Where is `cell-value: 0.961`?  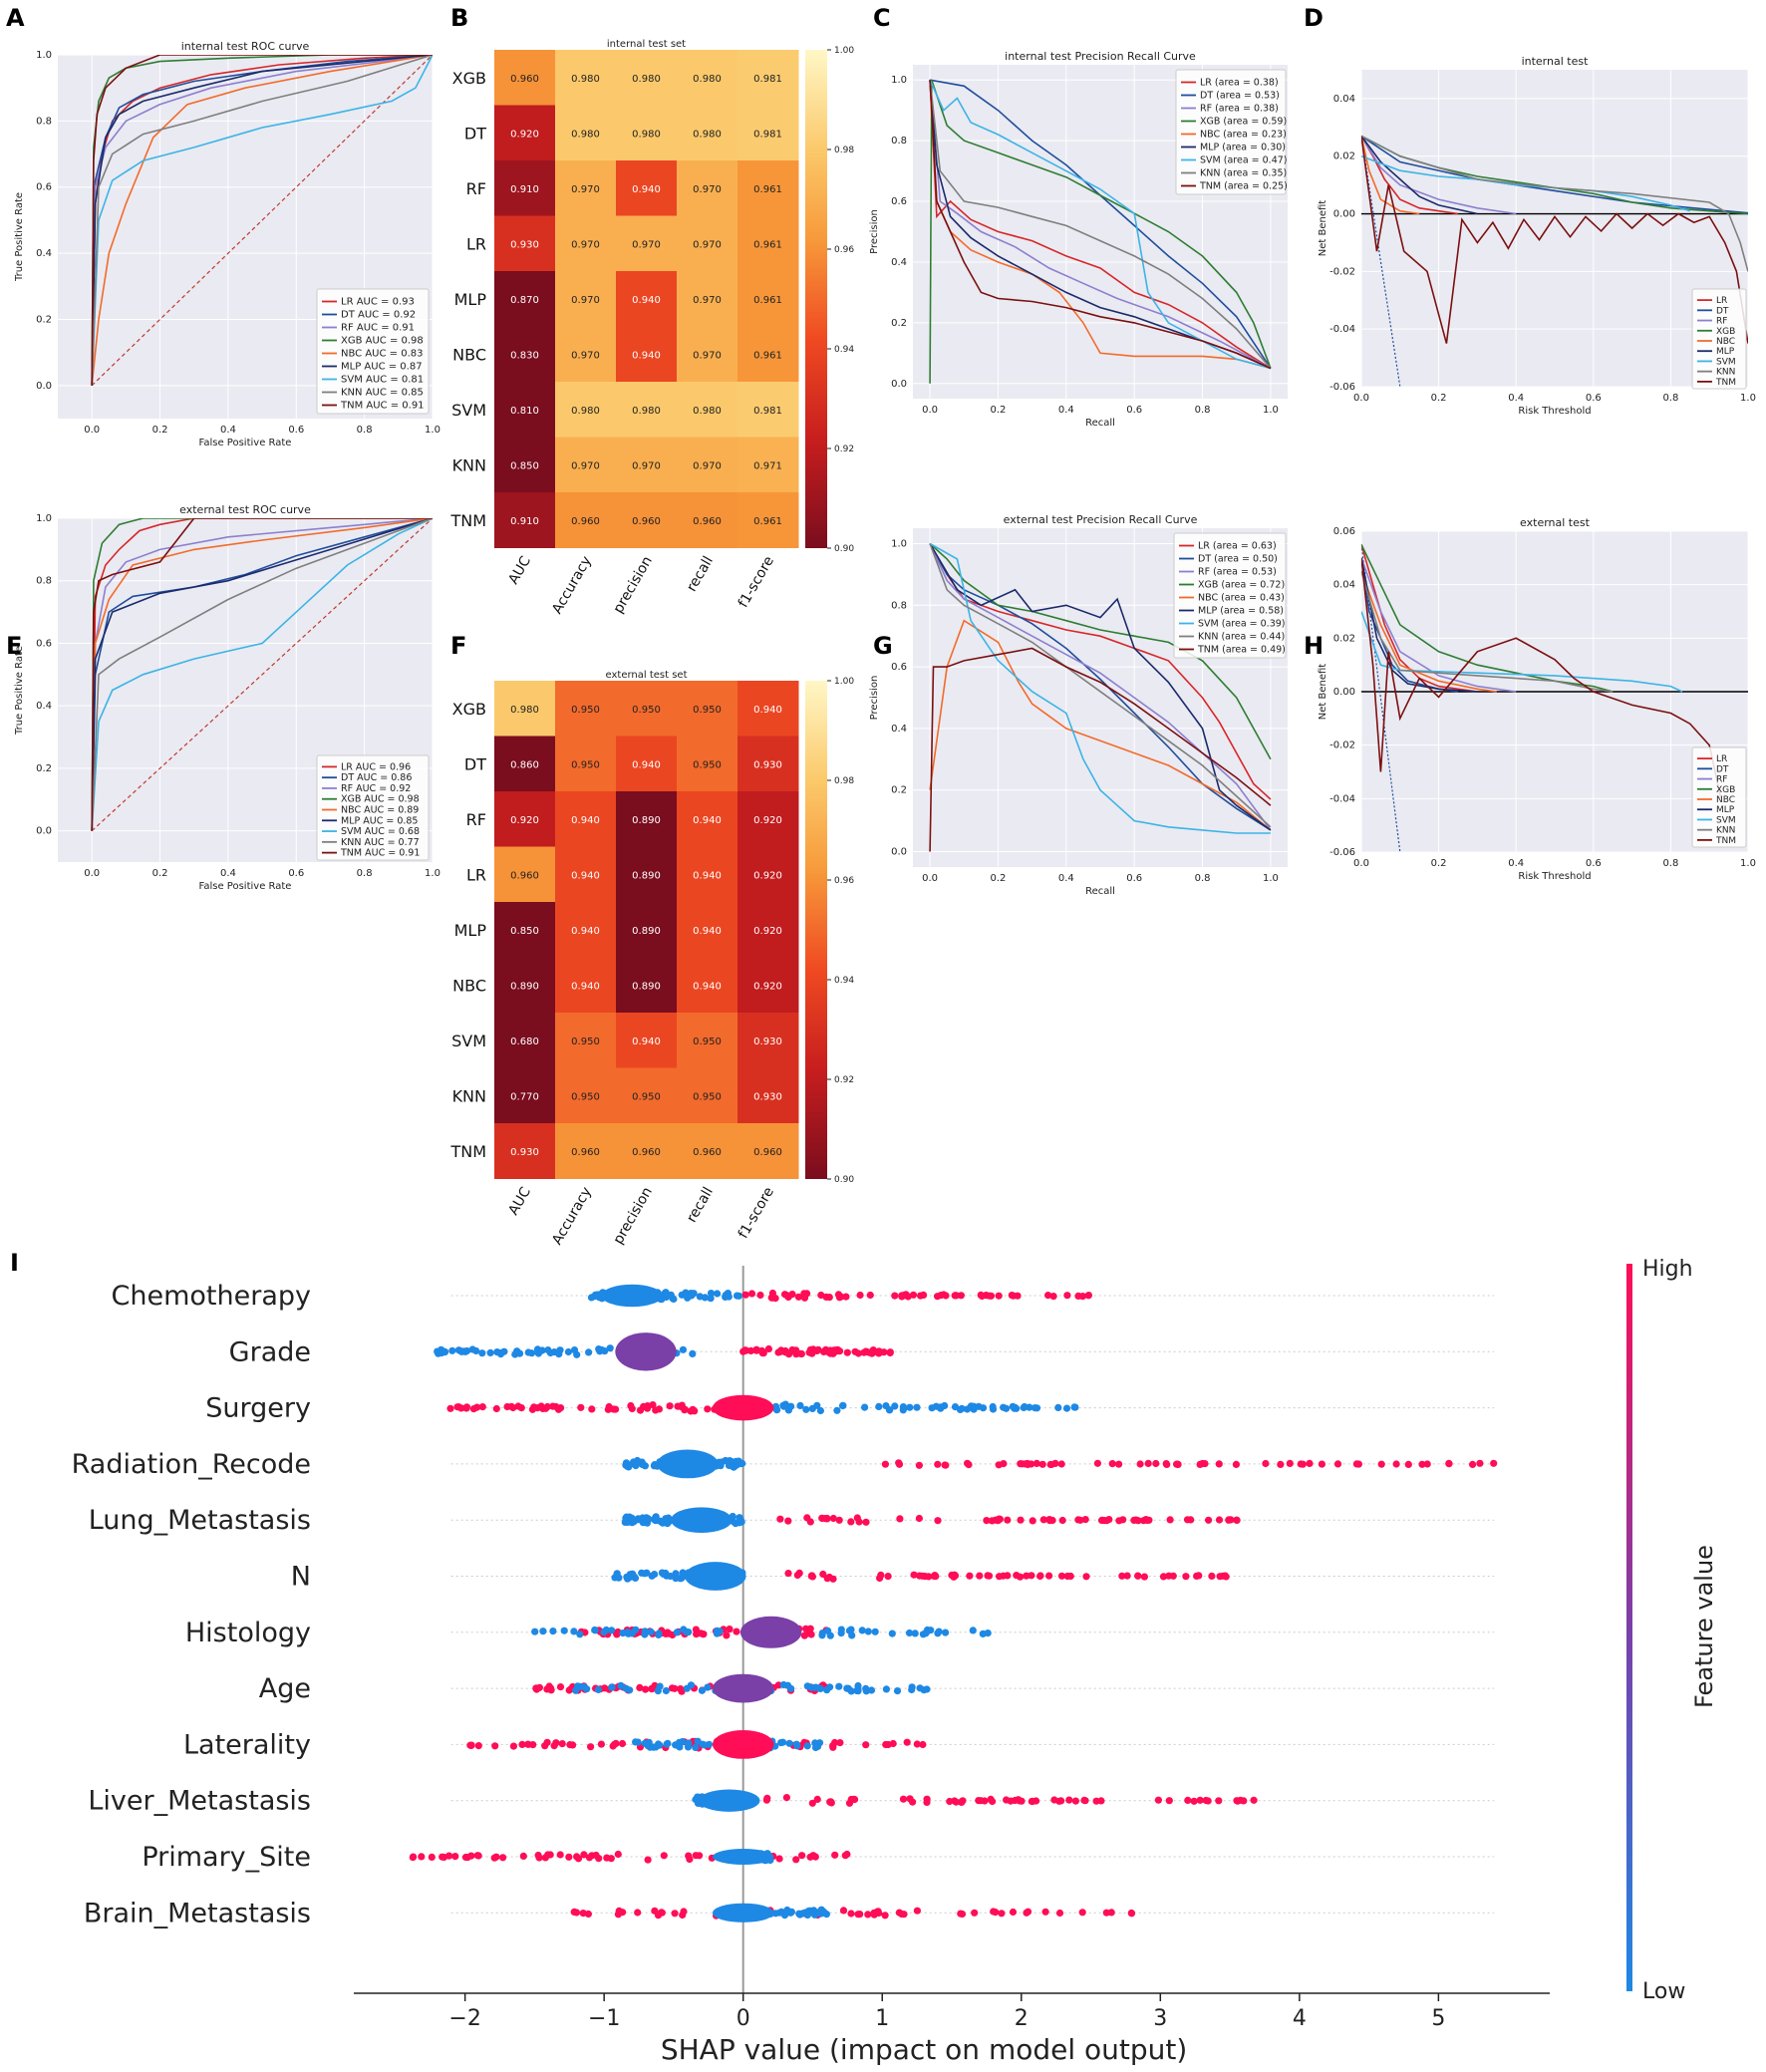 cell-value: 0.961 is located at coordinates (767, 189).